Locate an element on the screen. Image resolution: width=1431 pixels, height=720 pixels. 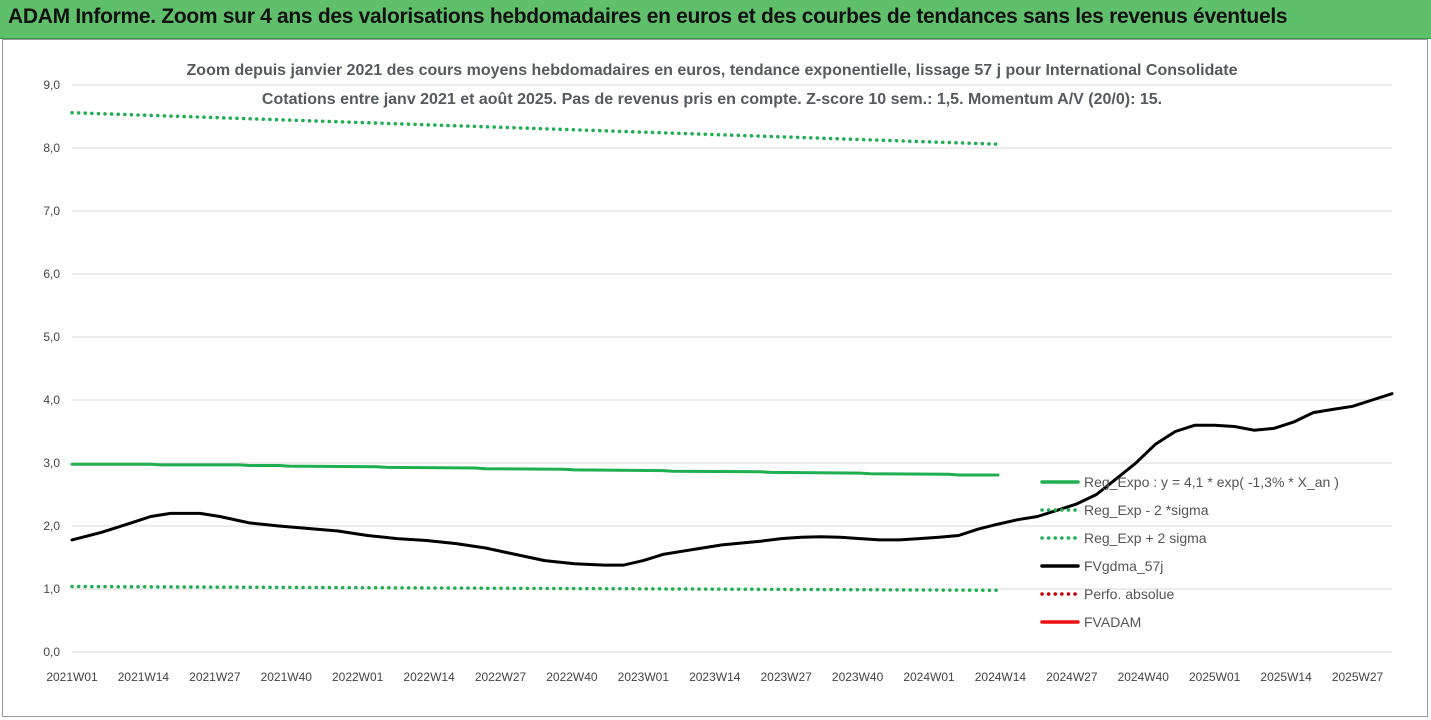
legend-label: FVgdma_57j is located at coordinates (1123, 566).